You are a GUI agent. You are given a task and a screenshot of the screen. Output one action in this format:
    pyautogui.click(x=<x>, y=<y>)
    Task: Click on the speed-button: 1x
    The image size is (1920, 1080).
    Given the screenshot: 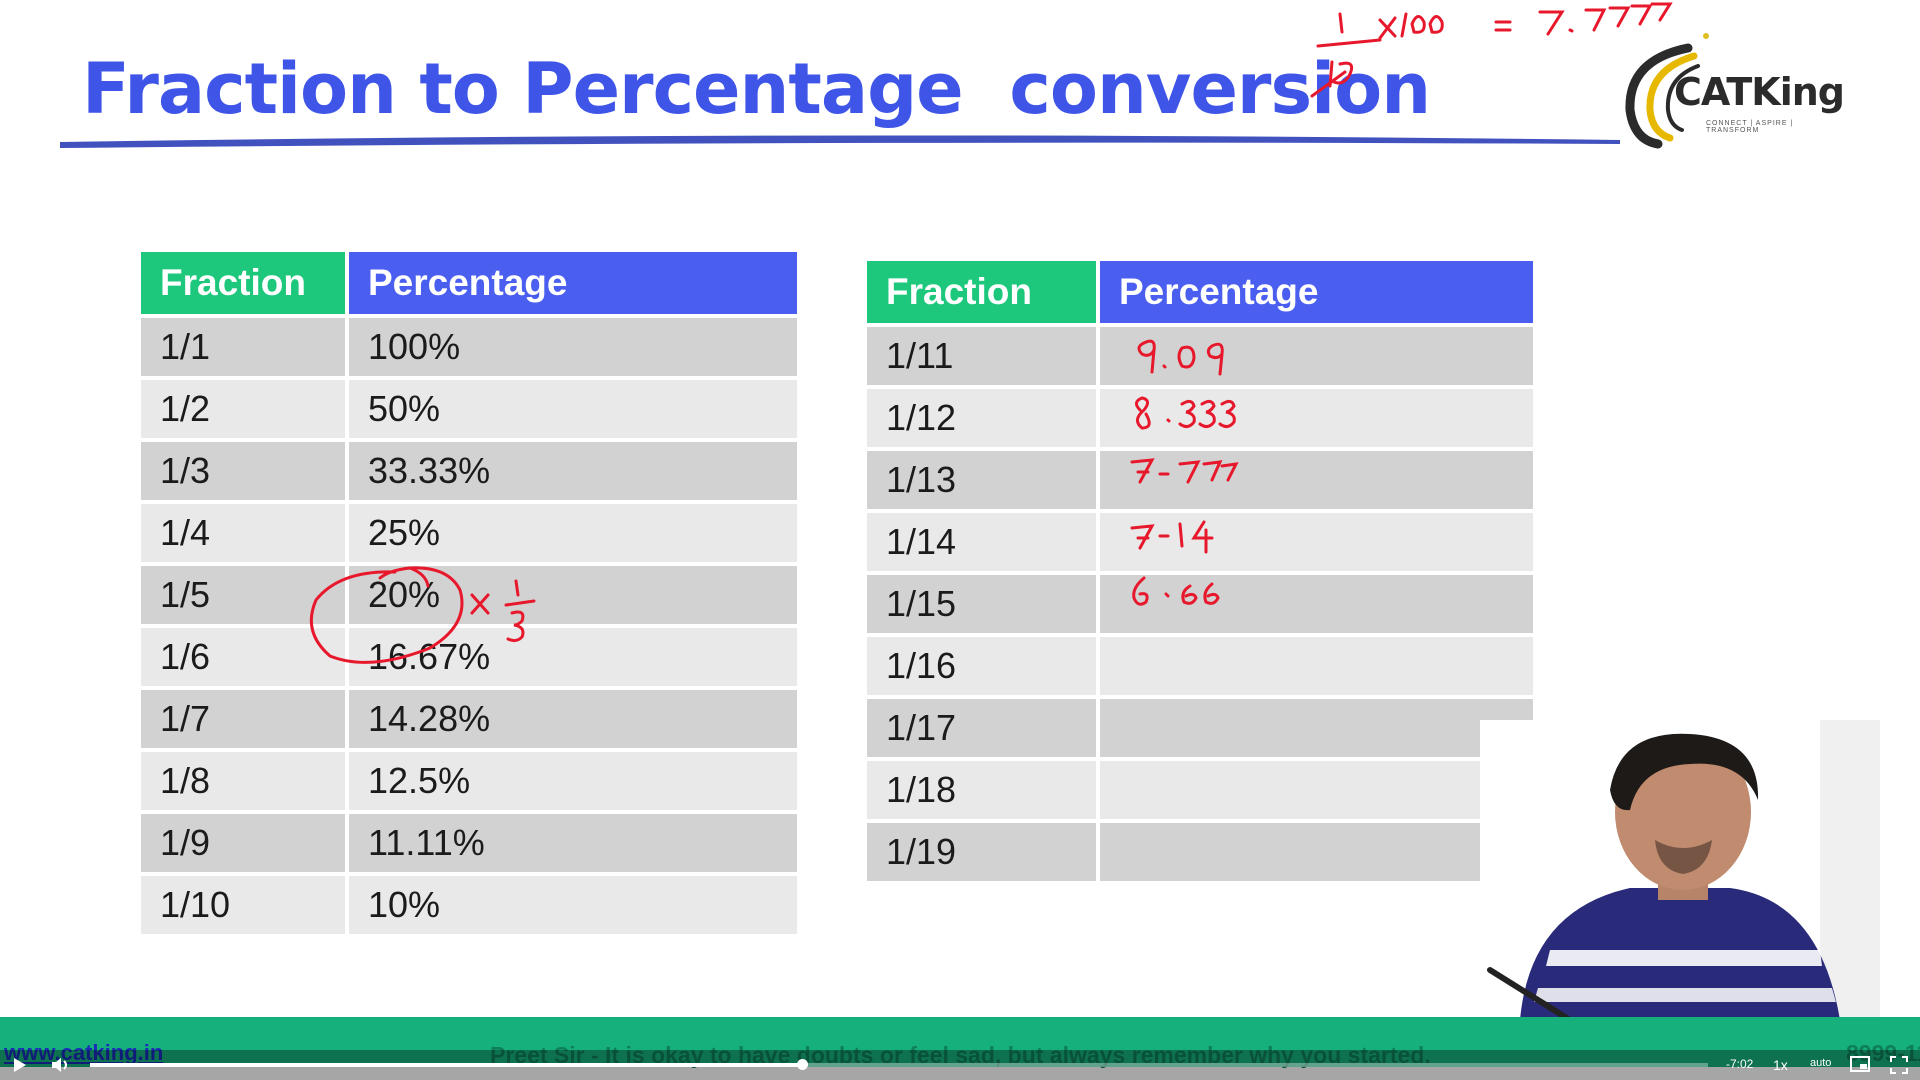 What is the action you would take?
    pyautogui.click(x=1780, y=1065)
    